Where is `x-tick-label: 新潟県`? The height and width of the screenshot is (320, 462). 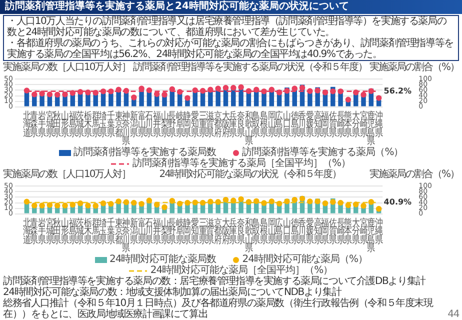 x-tick-label: 新潟県 is located at coordinates (134, 125).